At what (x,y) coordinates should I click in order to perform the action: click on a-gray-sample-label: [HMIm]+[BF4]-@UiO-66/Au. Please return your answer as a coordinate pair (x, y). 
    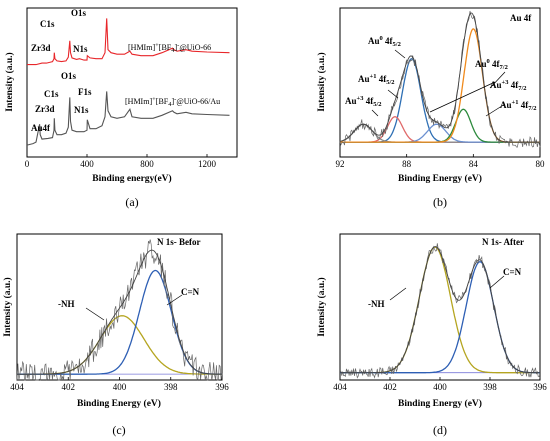
    Looking at the image, I should click on (172, 102).